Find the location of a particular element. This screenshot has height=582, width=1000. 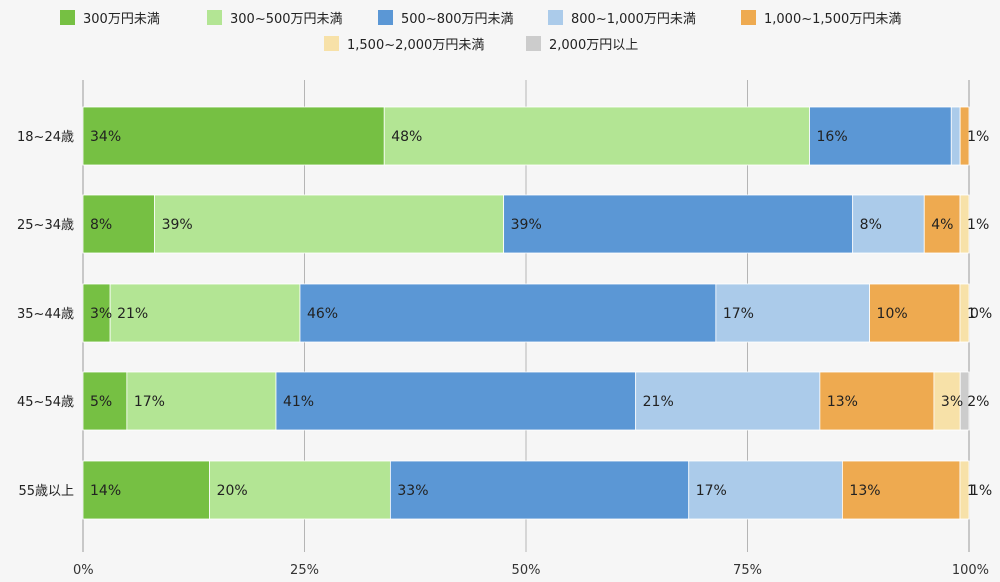

legend-item: 1,000~1,500万円未満 is located at coordinates (821, 18).